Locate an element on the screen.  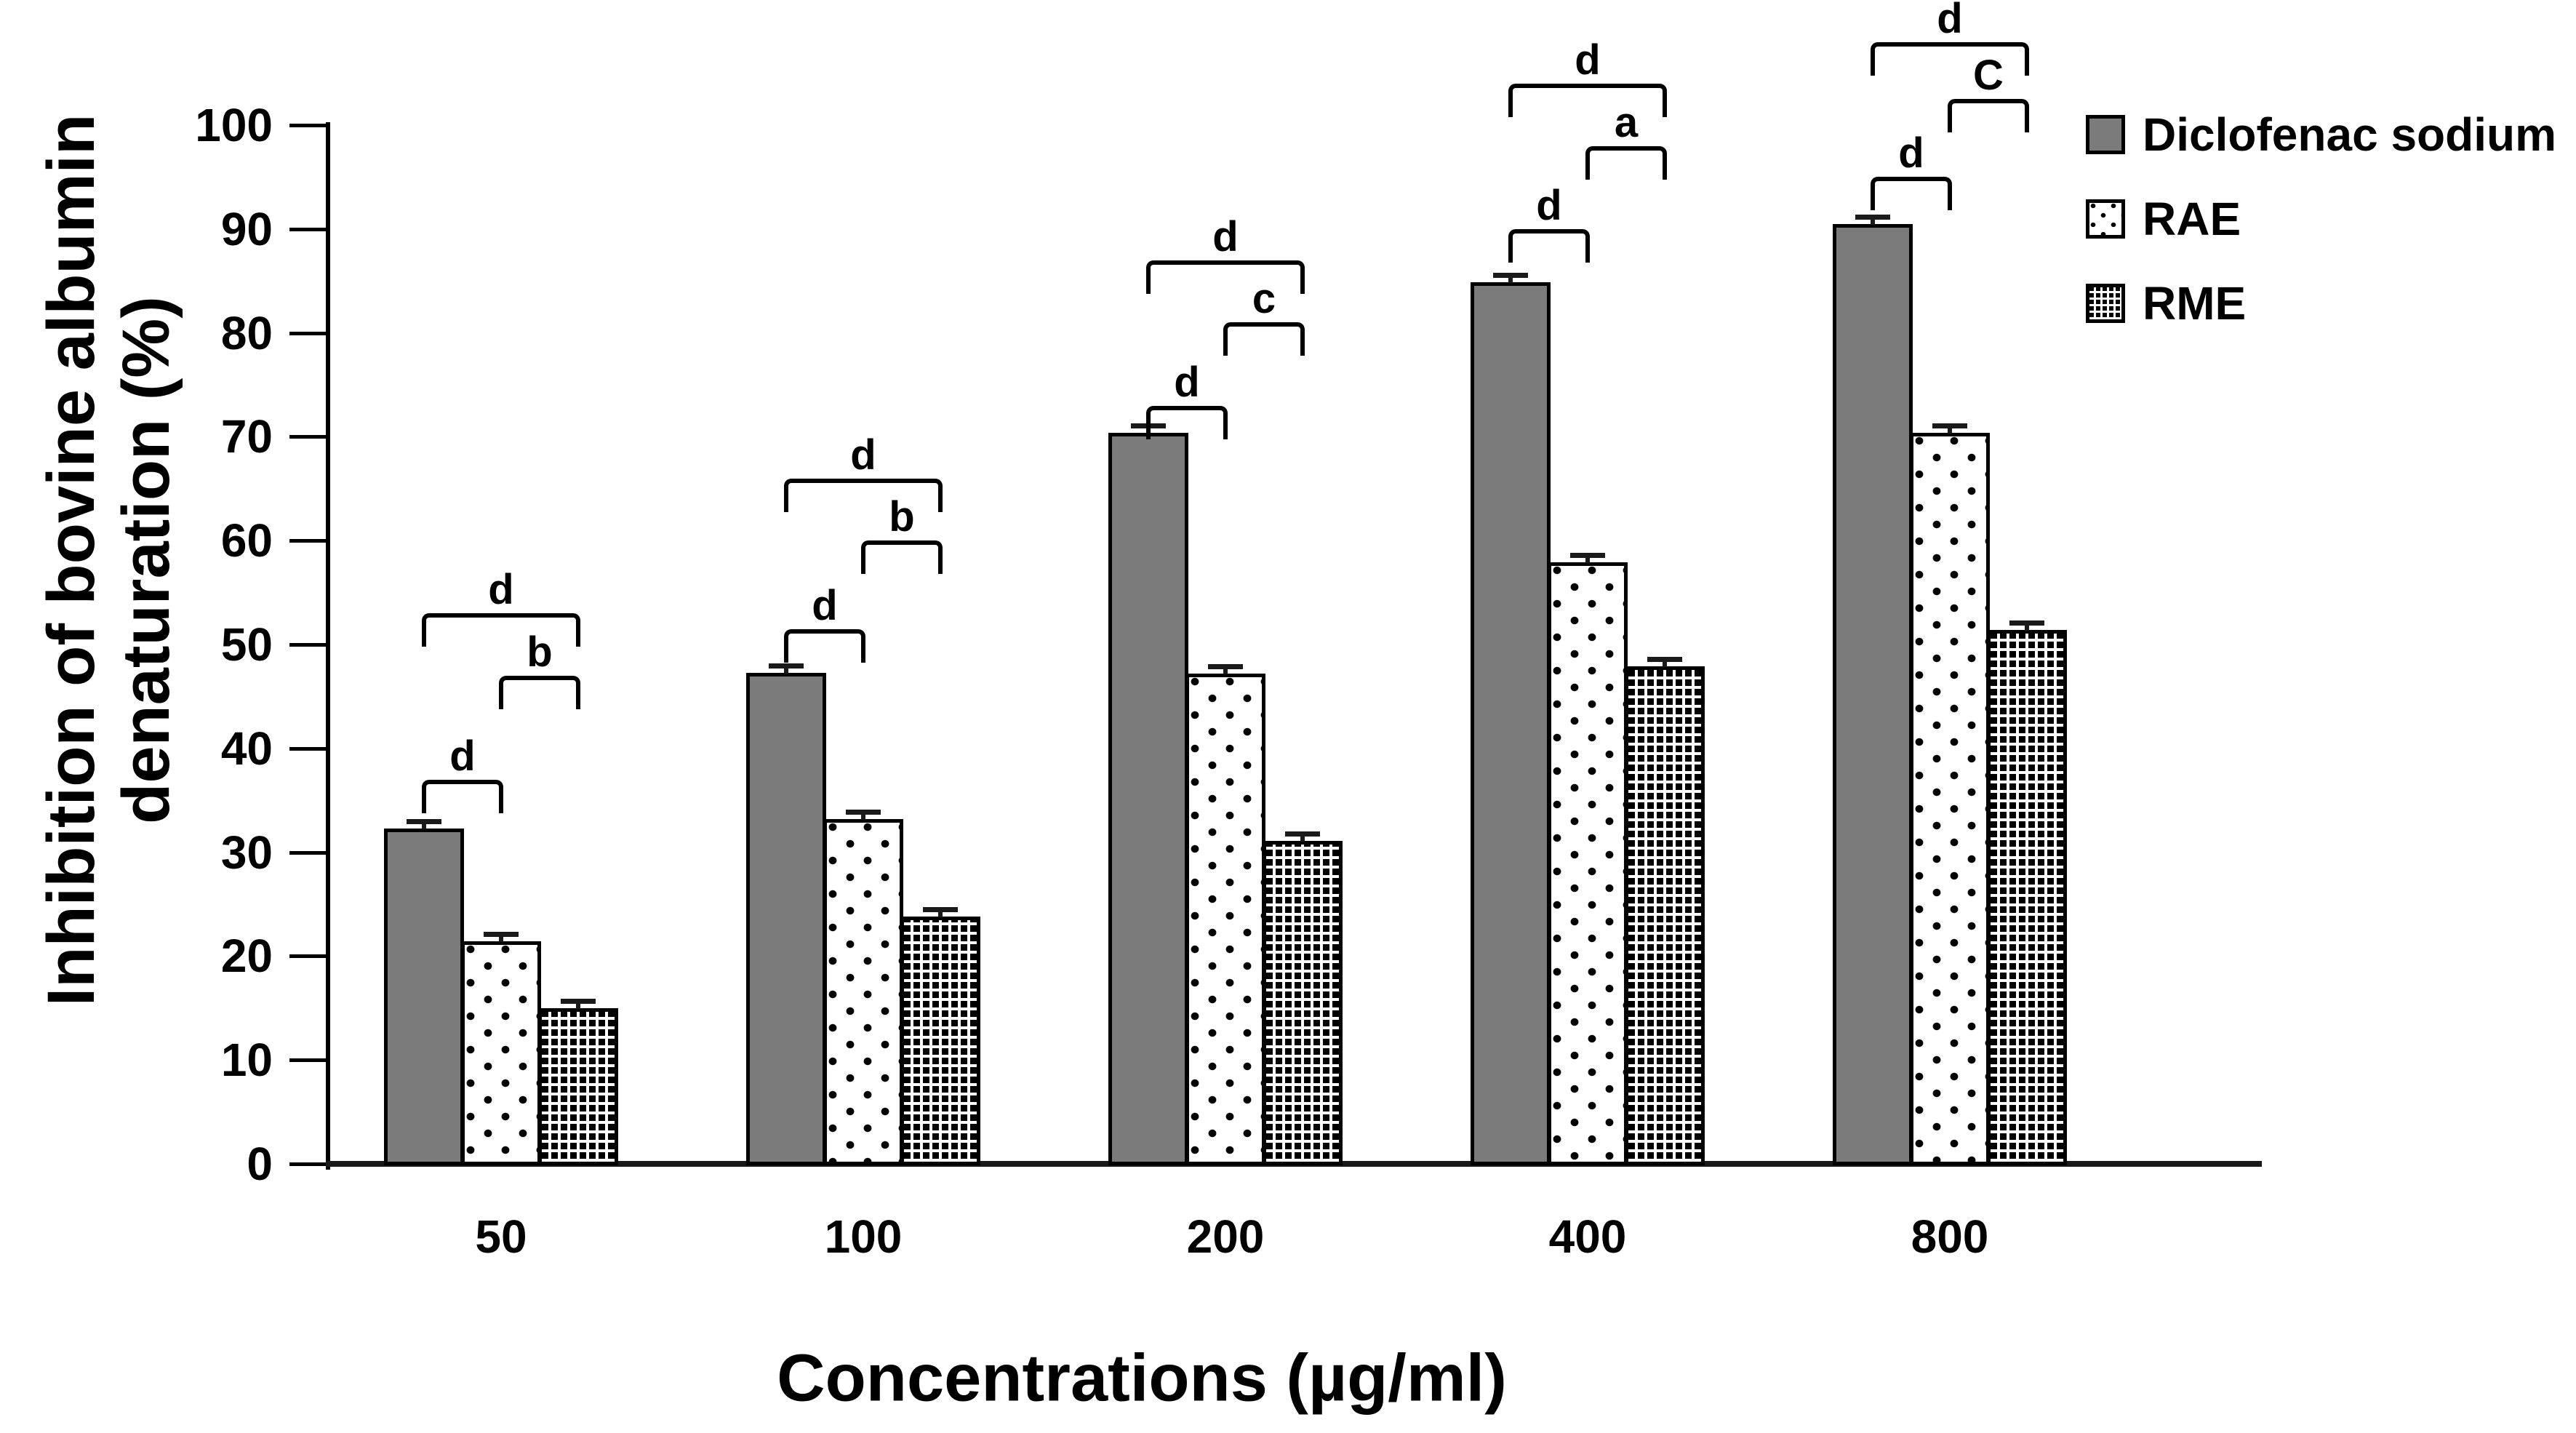
bracket-letter-400-a-10: a is located at coordinates (1626, 122).